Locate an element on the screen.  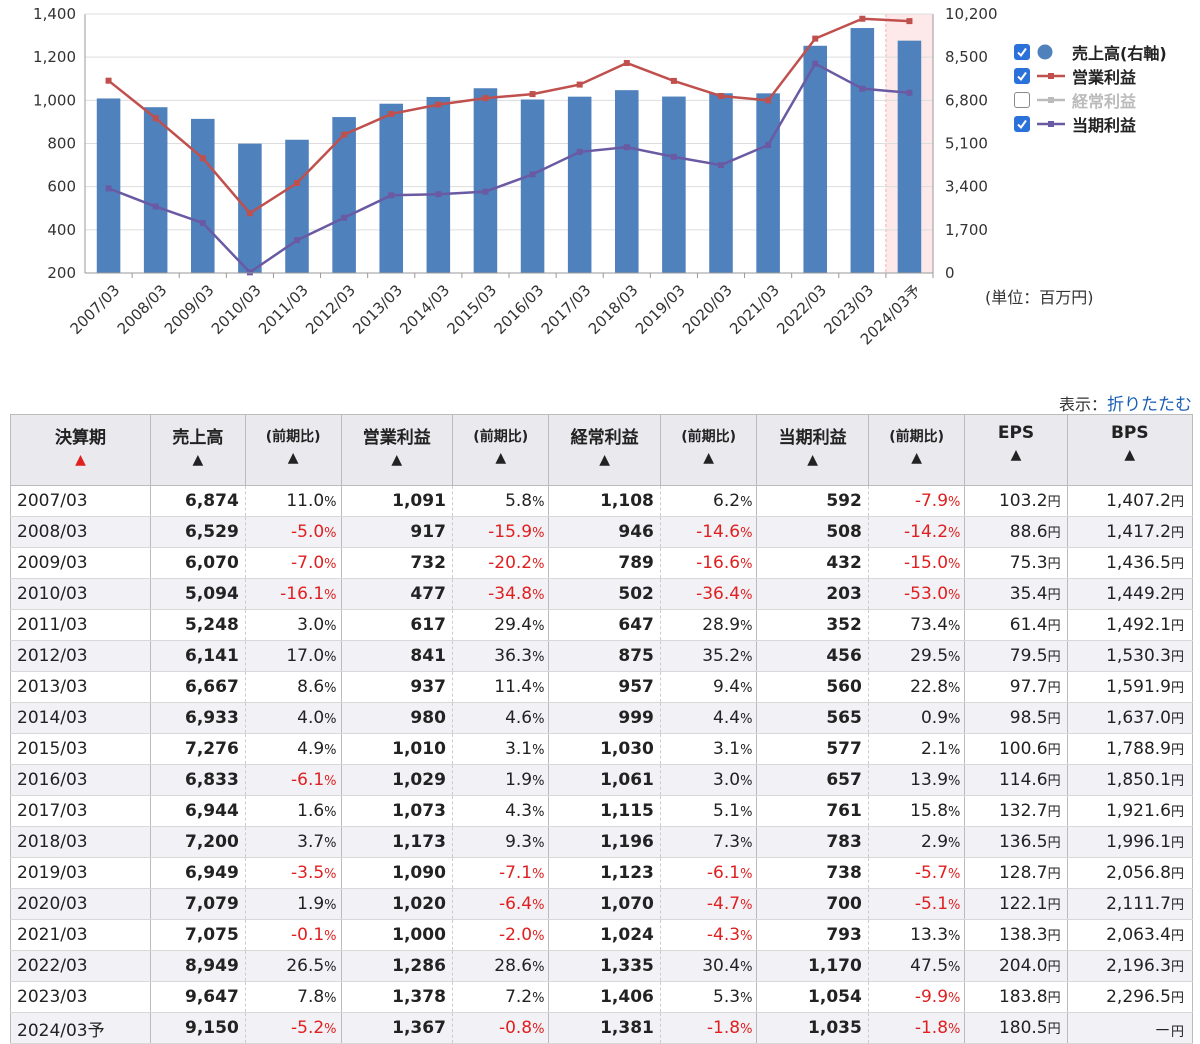
x-tick-label: 2019/03 is located at coordinates (660, 309).